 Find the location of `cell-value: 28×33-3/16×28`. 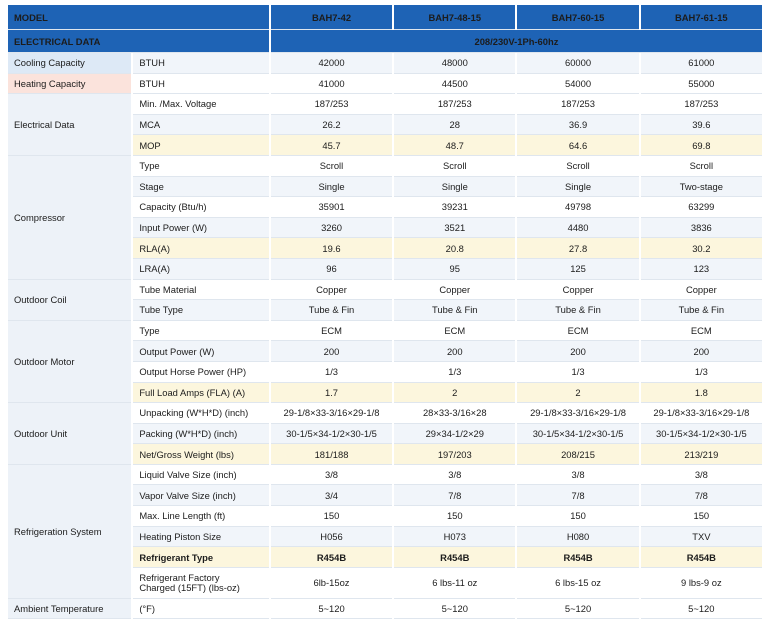

cell-value: 28×33-3/16×28 is located at coordinates (455, 413).